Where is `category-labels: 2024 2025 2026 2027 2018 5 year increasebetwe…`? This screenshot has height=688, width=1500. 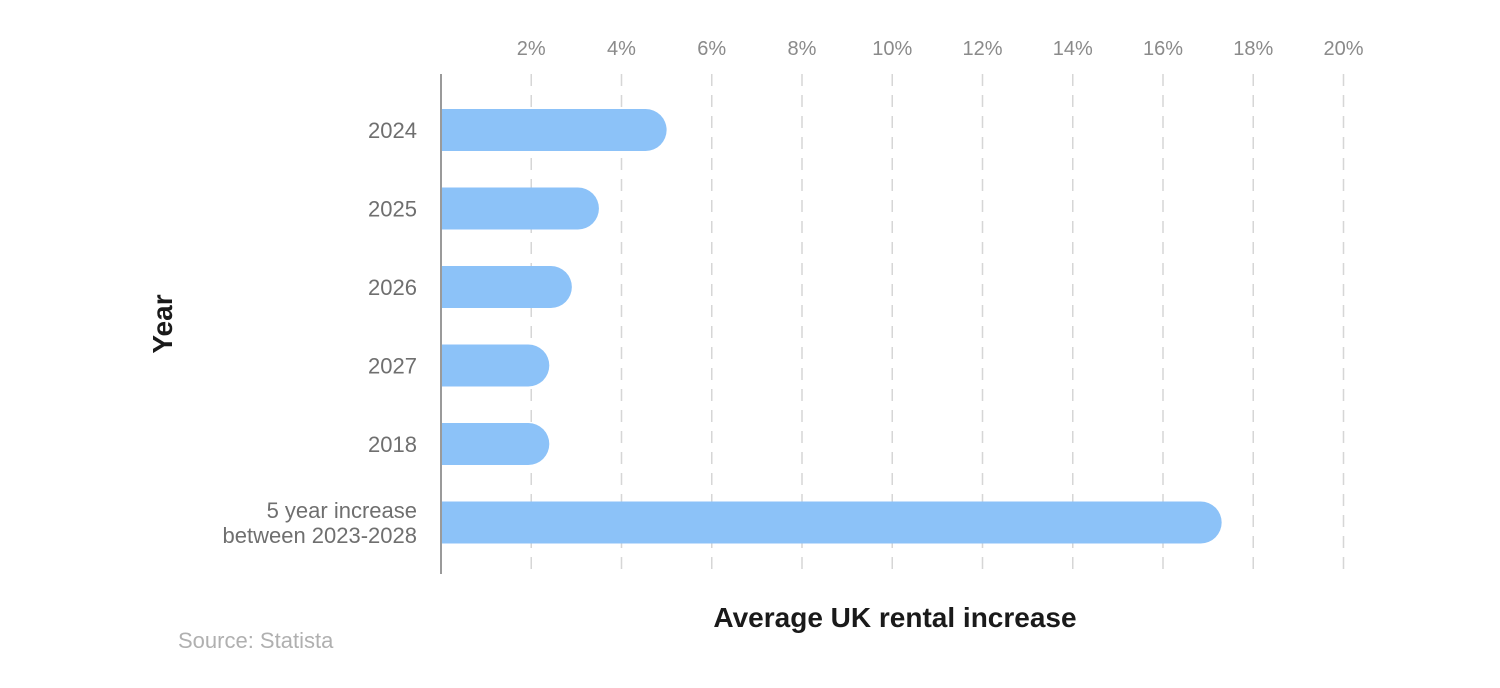 category-labels: 2024 2025 2026 2027 2018 5 year increasebetwe… is located at coordinates (320, 333).